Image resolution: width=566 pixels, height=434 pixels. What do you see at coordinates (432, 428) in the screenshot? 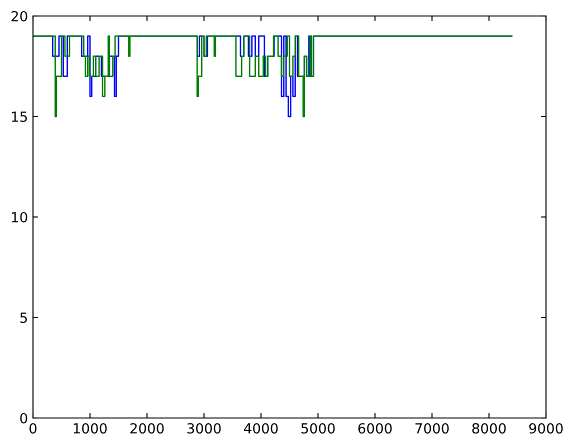
I see `x-tick-label: 7000` at bounding box center [432, 428].